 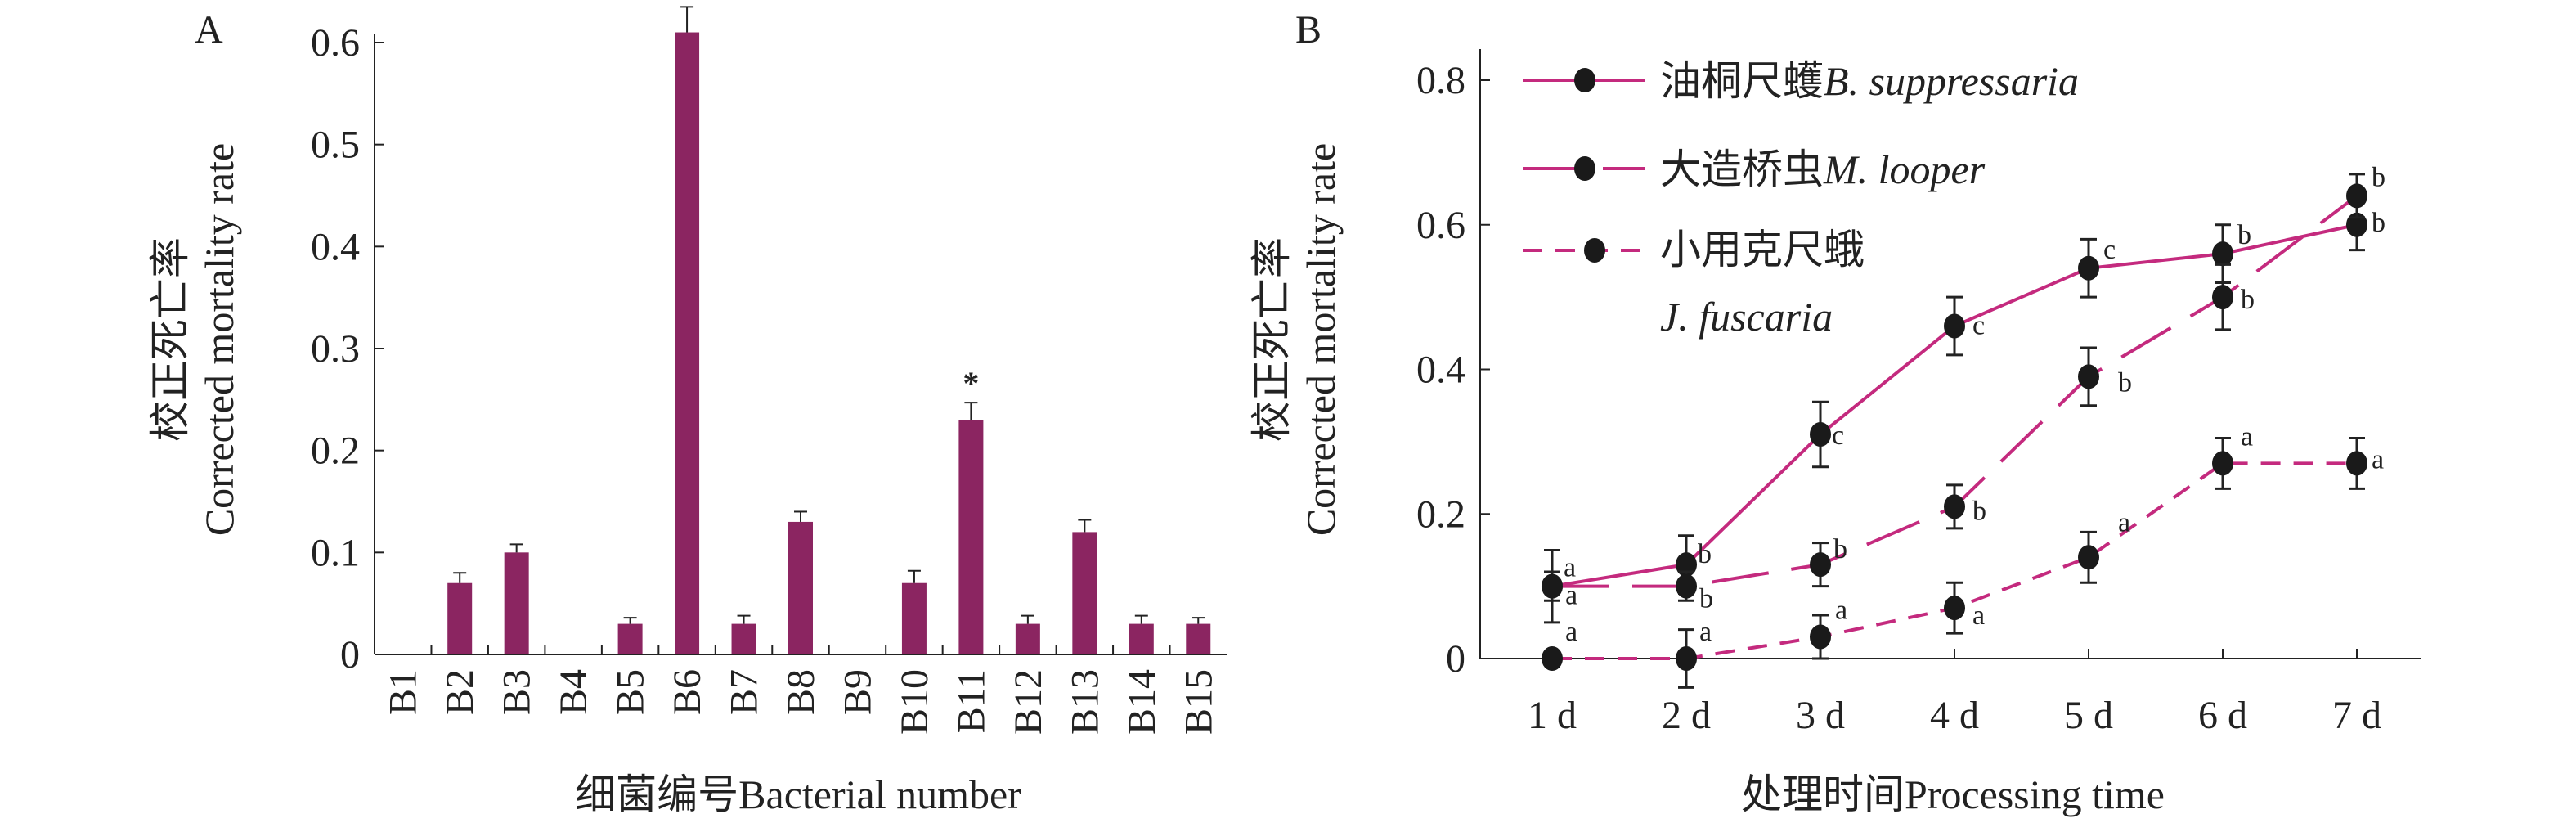 What do you see at coordinates (336, 246) in the screenshot?
I see `panel-a-y-tick-label: 0.4` at bounding box center [336, 246].